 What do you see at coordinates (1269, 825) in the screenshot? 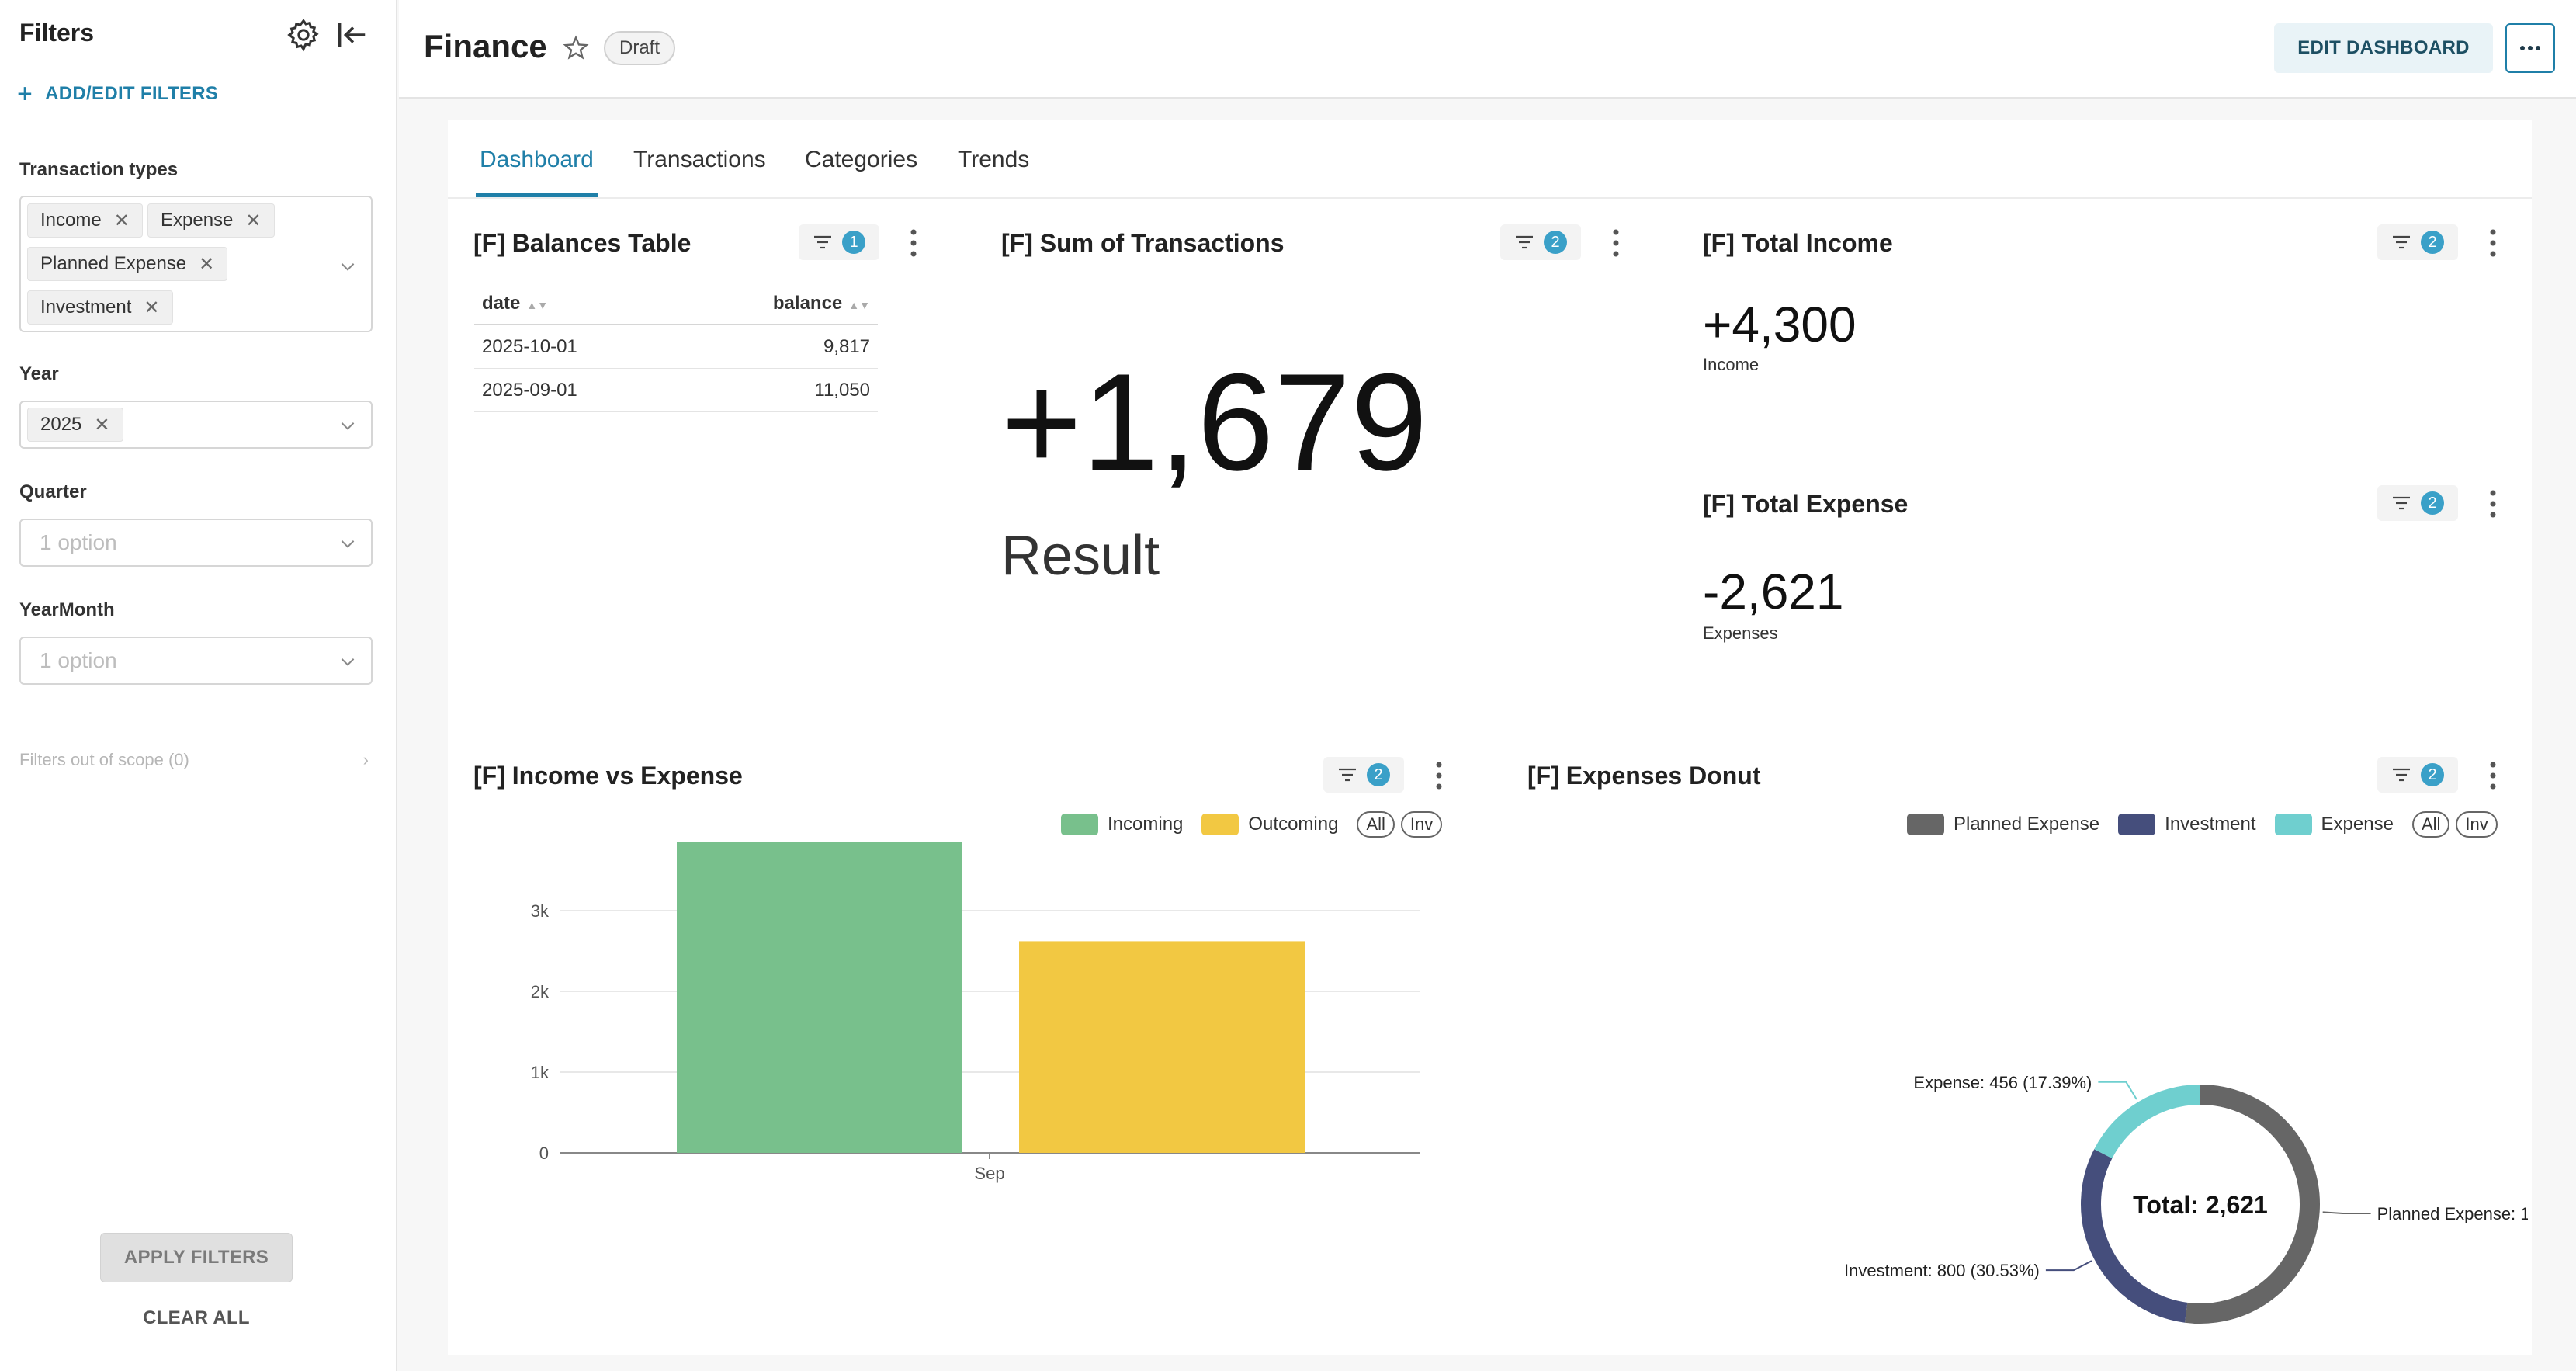
I see `legend-item-outcoming: Outcoming` at bounding box center [1269, 825].